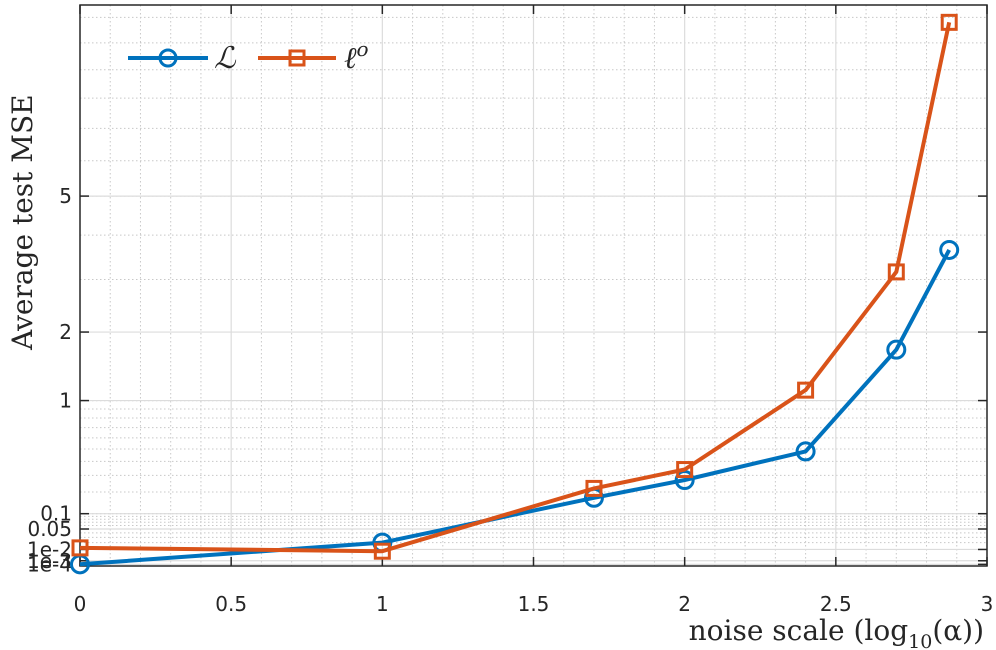 This screenshot has height=650, width=996. I want to click on x-tick-label-3: 1.5, so click(534, 604).